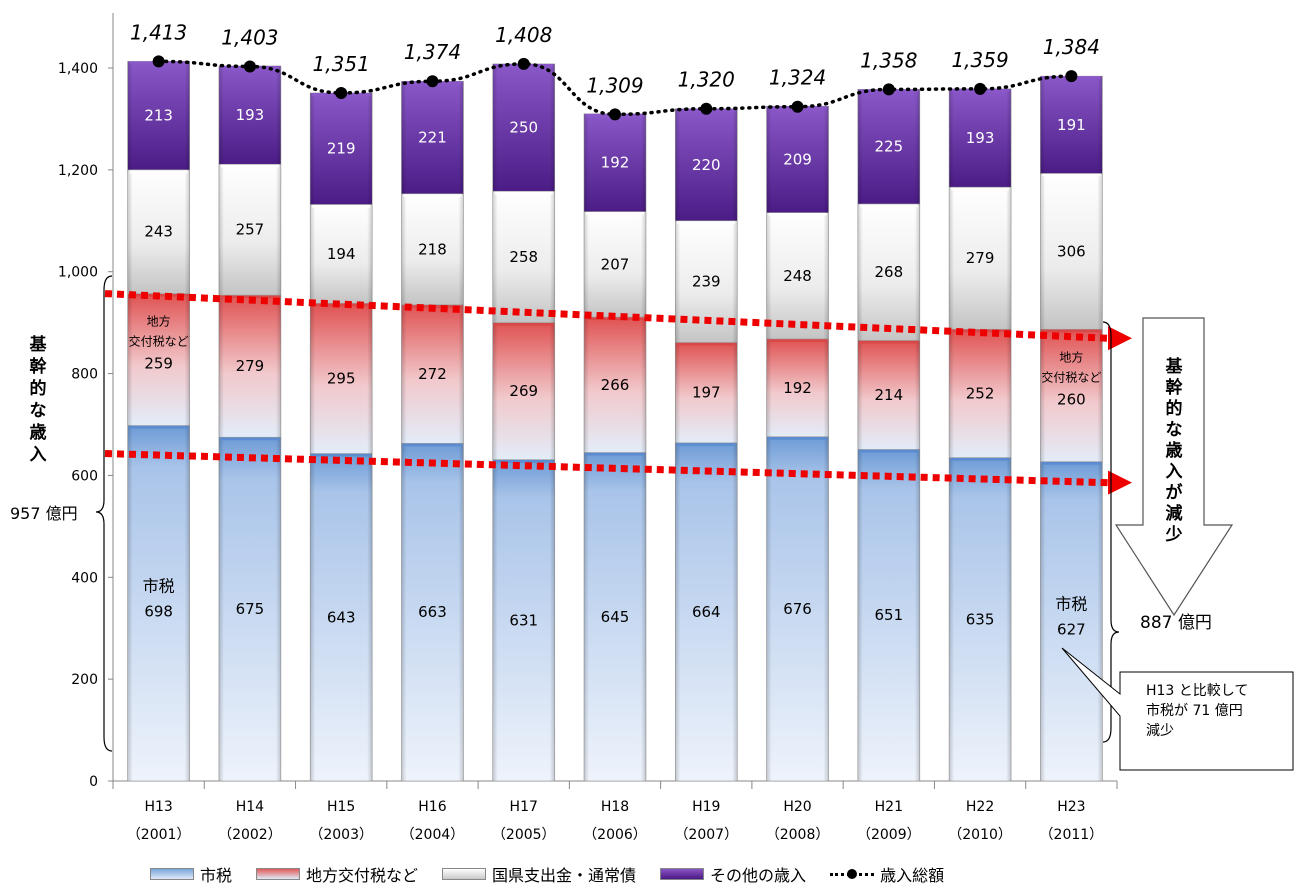 This screenshot has height=889, width=1295. I want to click on left-vertical-char: 歳, so click(38, 432).